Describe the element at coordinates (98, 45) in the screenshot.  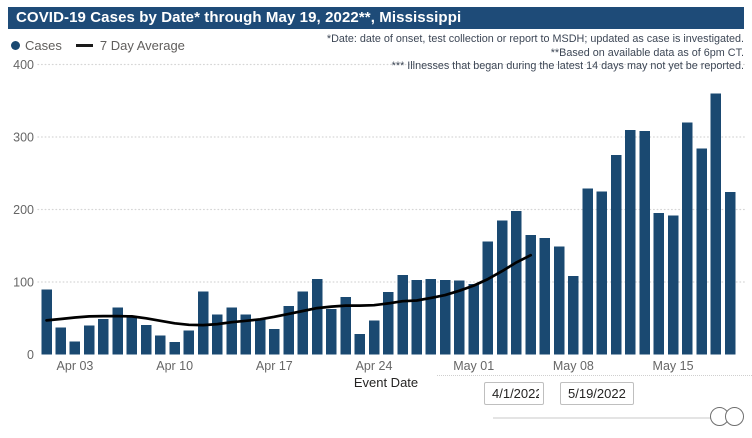
I see `chart-legend: Cases 7 Day Average` at that location.